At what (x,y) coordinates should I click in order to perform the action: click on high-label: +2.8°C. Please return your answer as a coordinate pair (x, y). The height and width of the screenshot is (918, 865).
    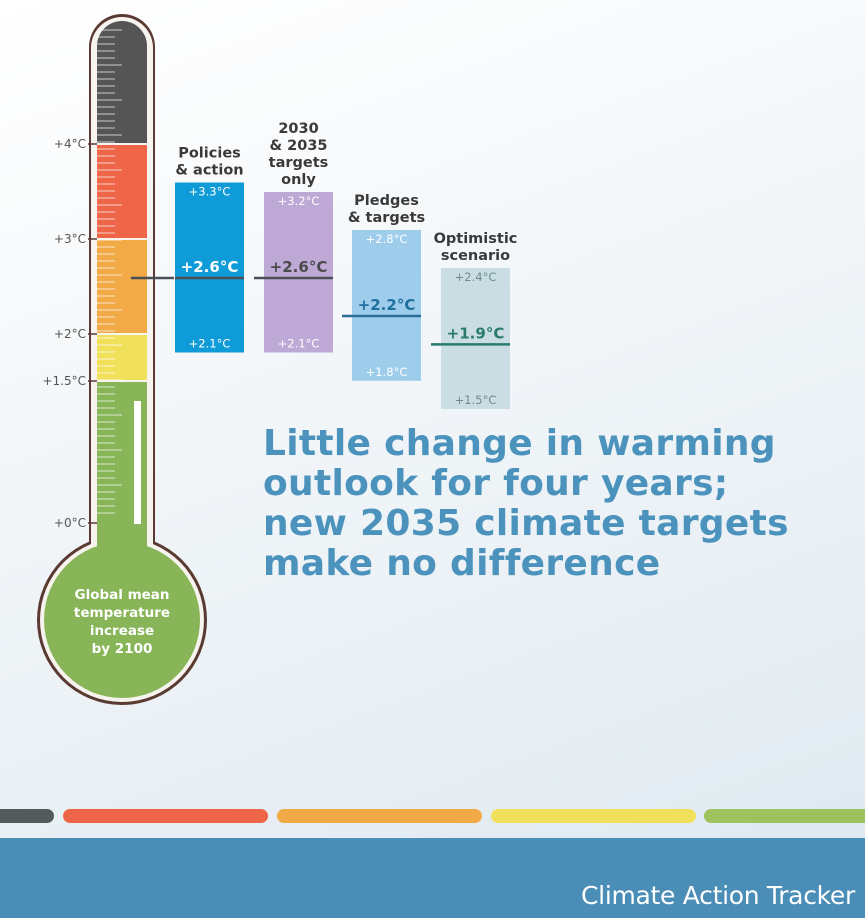
    Looking at the image, I should click on (387, 239).